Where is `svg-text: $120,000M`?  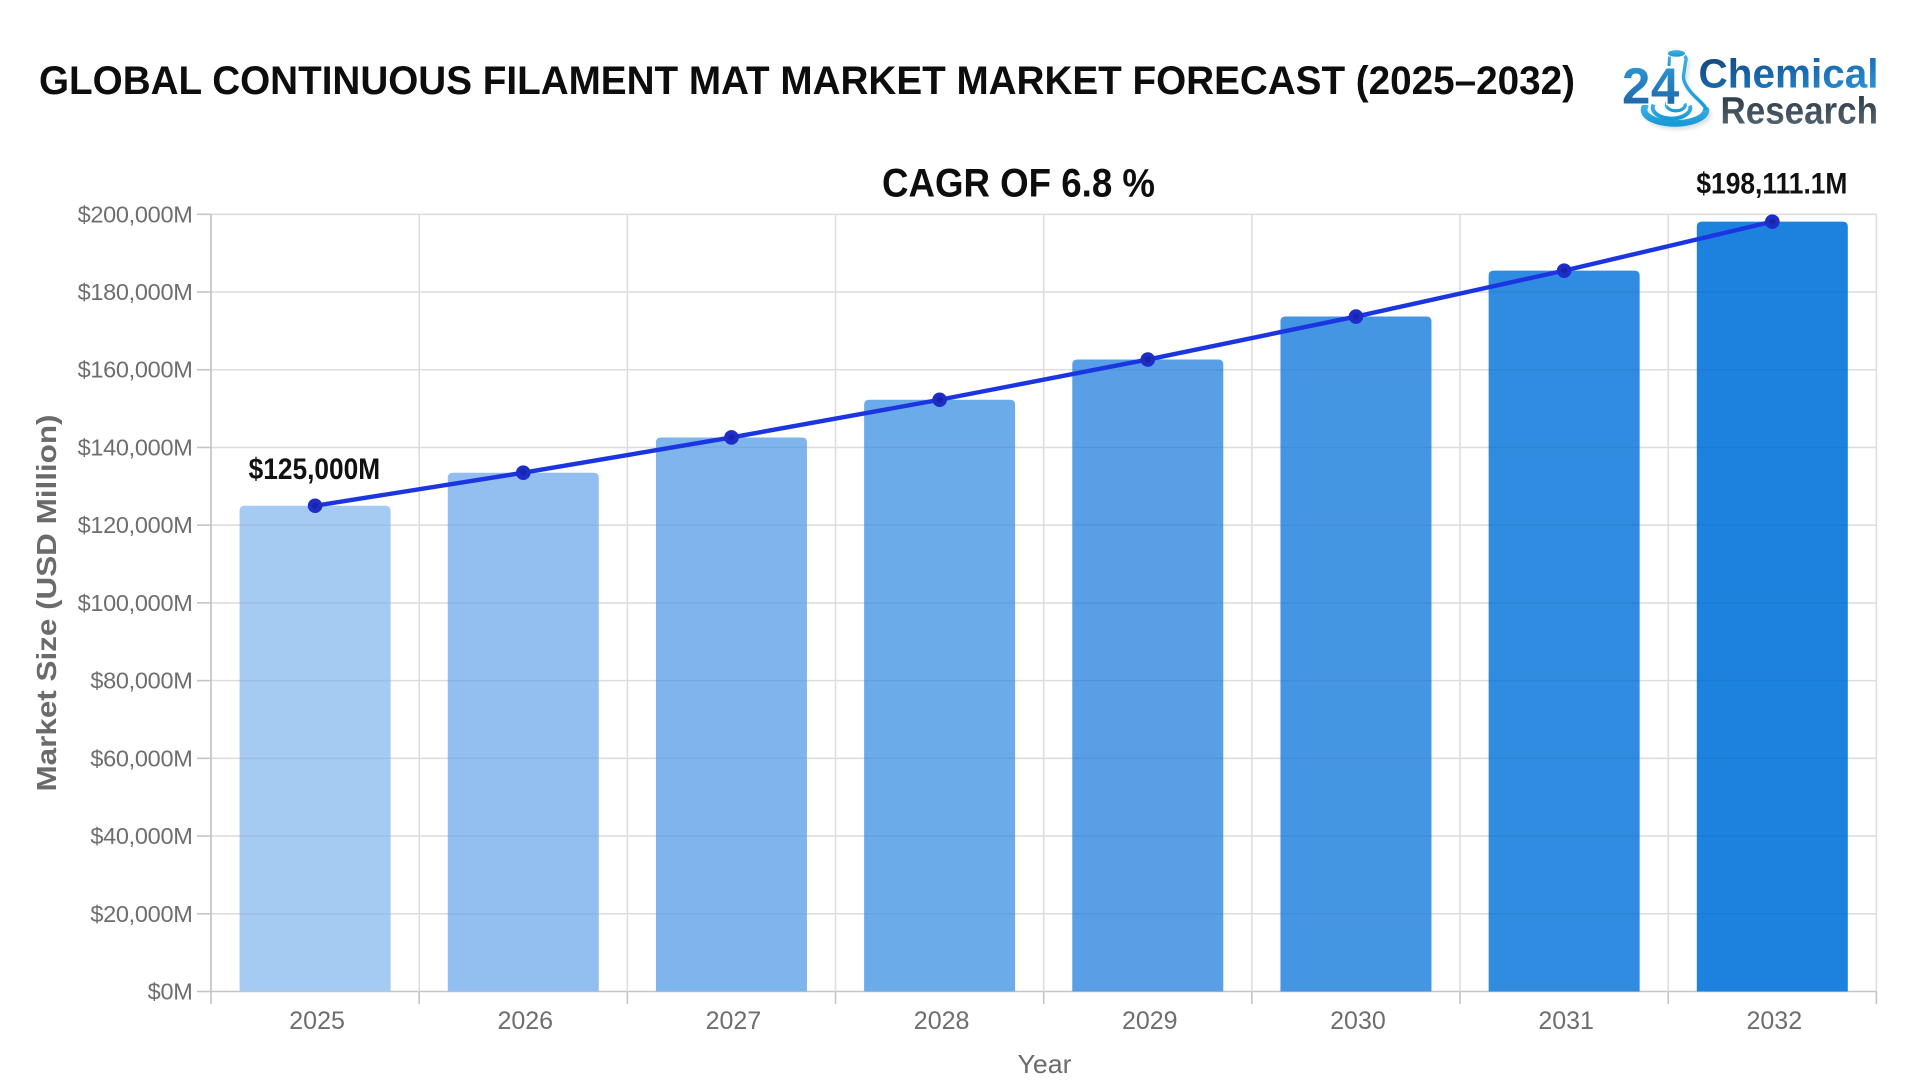 svg-text: $120,000M is located at coordinates (135, 525).